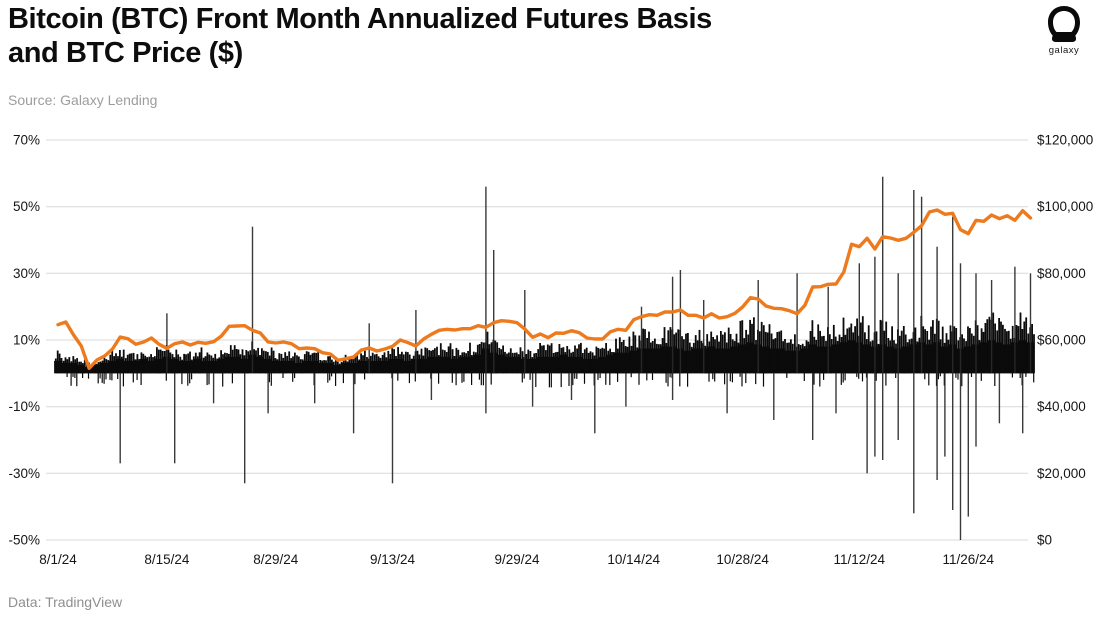 The width and height of the screenshot is (1100, 617). I want to click on svg-text: 9/13/24, so click(393, 559).